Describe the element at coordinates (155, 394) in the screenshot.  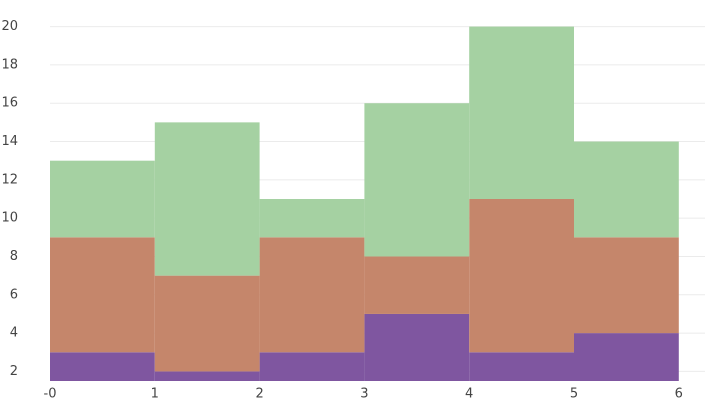
I see `x-tick-label: 1` at that location.